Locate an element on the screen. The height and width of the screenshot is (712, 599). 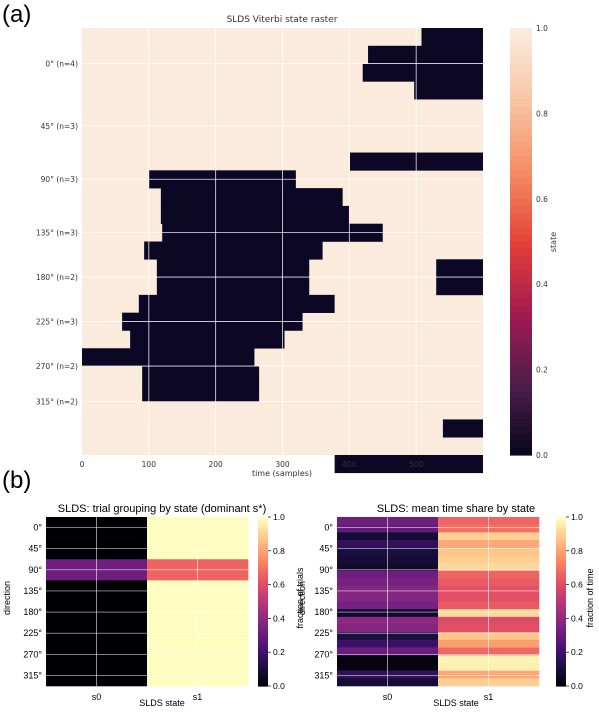
heatmap-ytick-label: 90° is located at coordinates (35, 570).